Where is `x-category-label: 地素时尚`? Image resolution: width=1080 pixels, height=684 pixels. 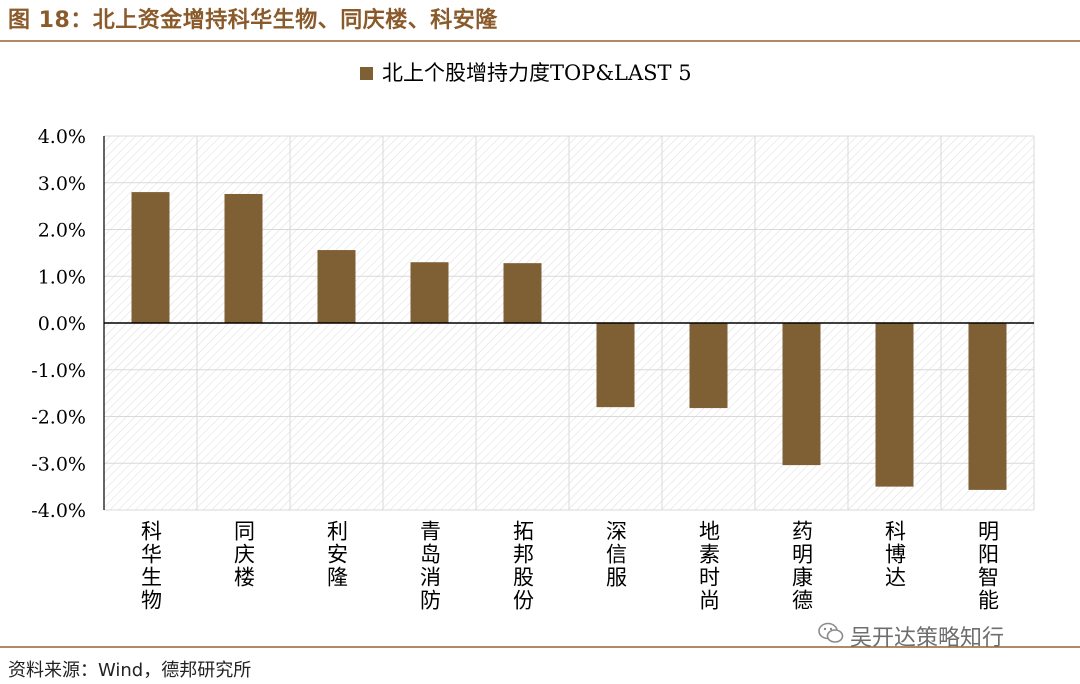
x-category-label: 地素时尚 is located at coordinates (709, 566).